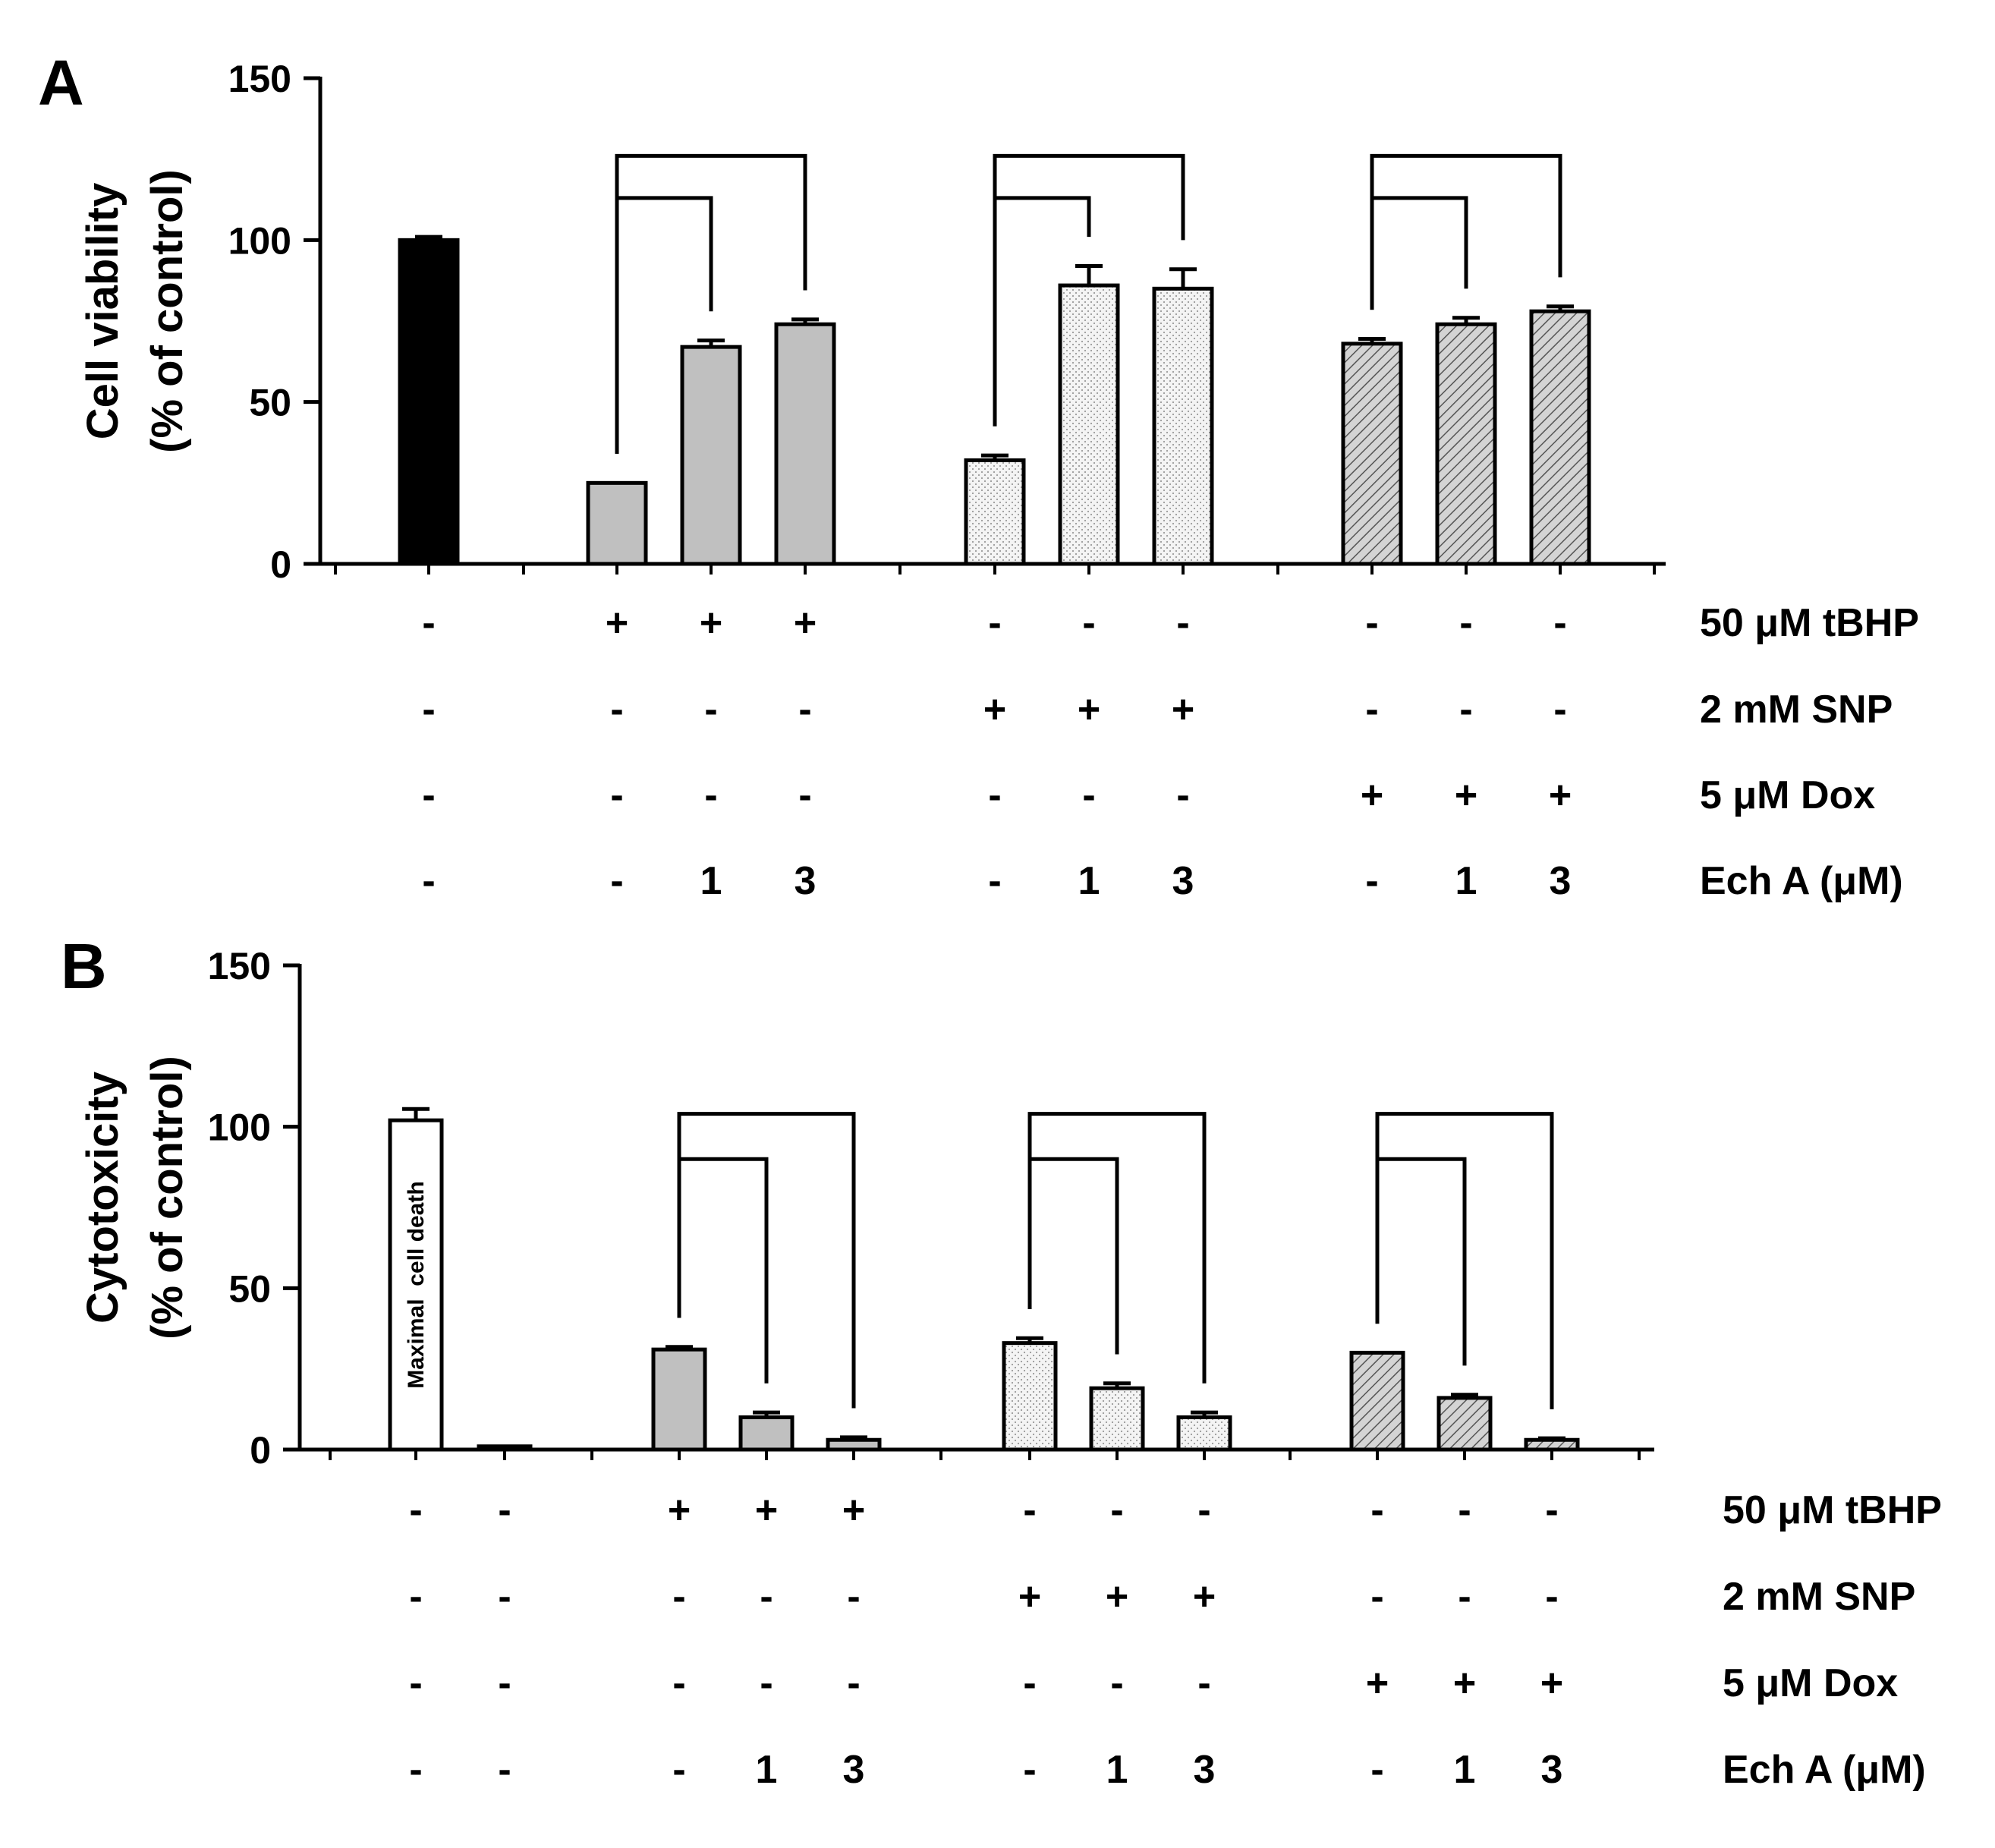 The image size is (1995, 1848). Describe the element at coordinates (270, 403) in the screenshot. I see `panel-a-ytick-label: 50` at that location.